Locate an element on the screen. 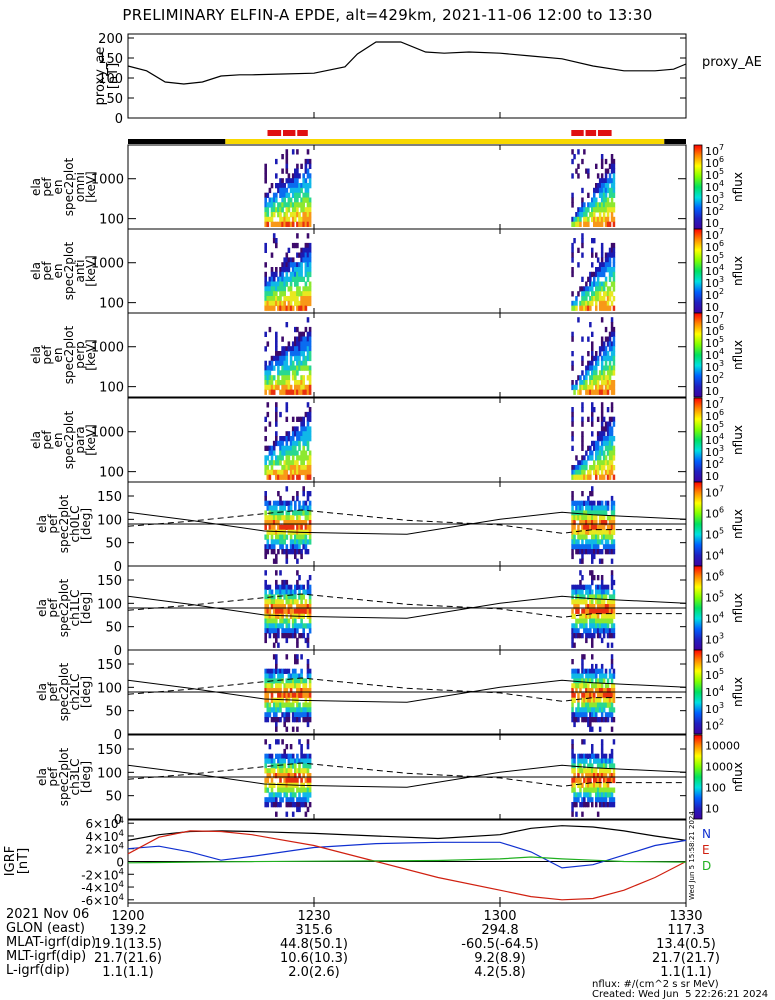 This screenshot has width=775, height=1000. proxy-ae-ytick-label: 50 is located at coordinates (114, 99).